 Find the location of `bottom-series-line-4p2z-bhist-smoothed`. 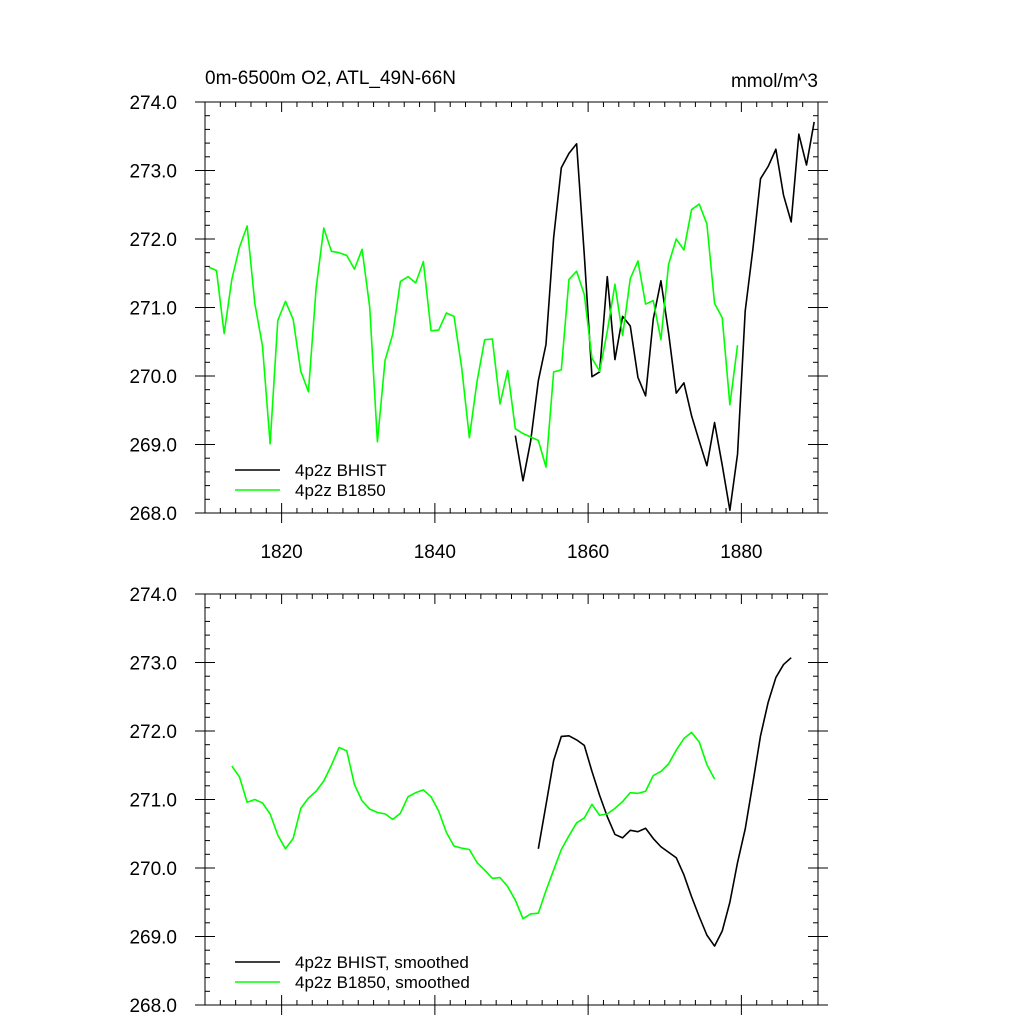

bottom-series-line-4p2z-bhist-smoothed is located at coordinates (664, 802).